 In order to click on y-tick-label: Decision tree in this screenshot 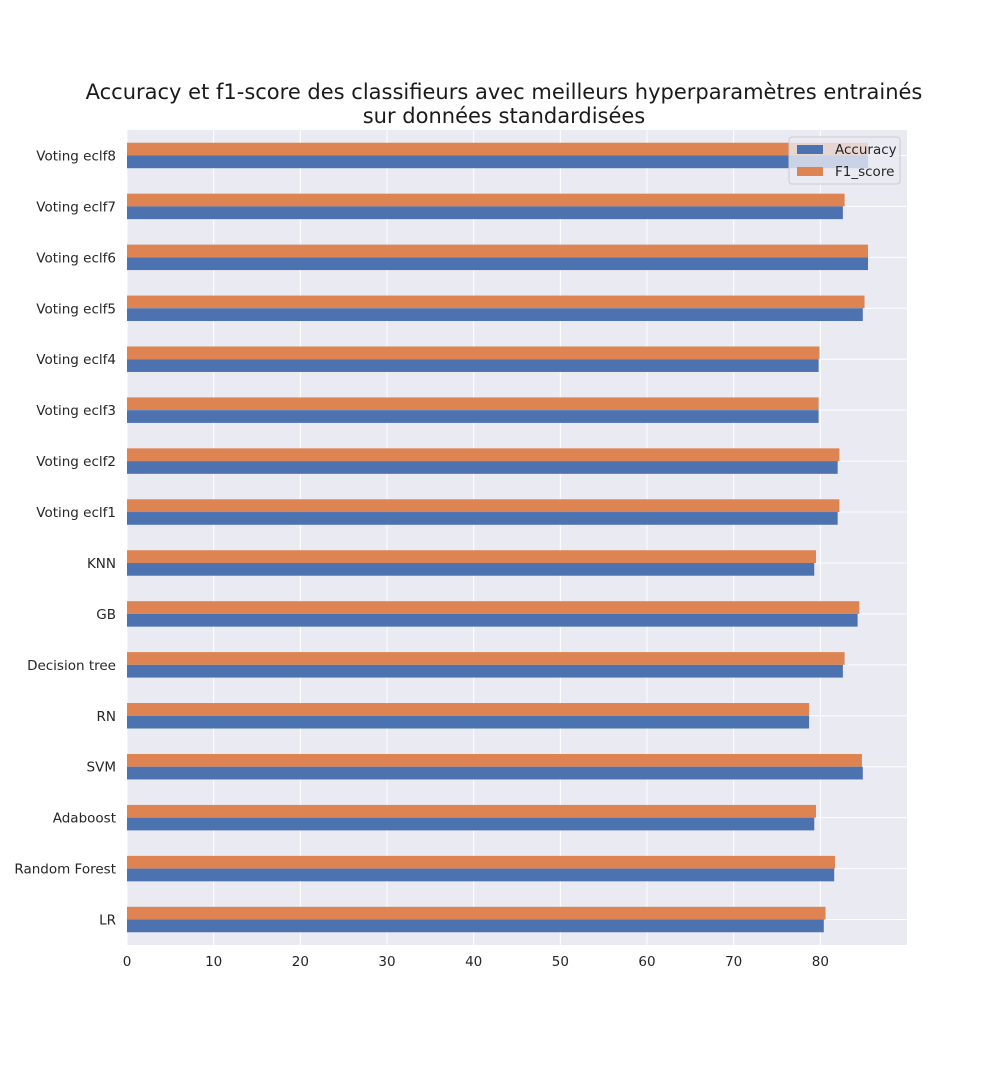, I will do `click(71, 666)`.